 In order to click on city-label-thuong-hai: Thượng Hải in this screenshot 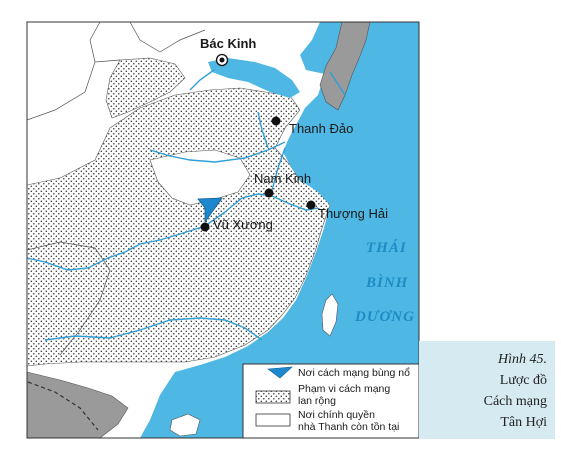, I will do `click(353, 213)`.